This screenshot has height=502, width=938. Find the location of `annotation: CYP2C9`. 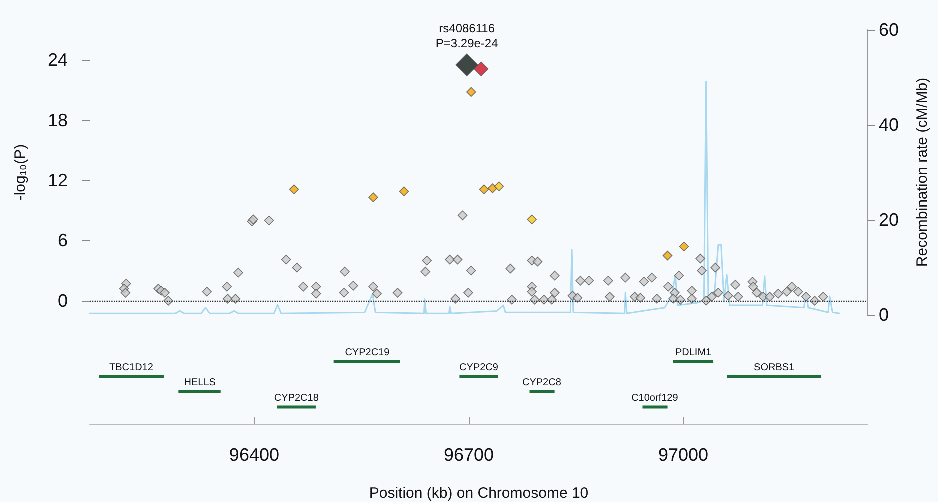

annotation: CYP2C9 is located at coordinates (479, 368).